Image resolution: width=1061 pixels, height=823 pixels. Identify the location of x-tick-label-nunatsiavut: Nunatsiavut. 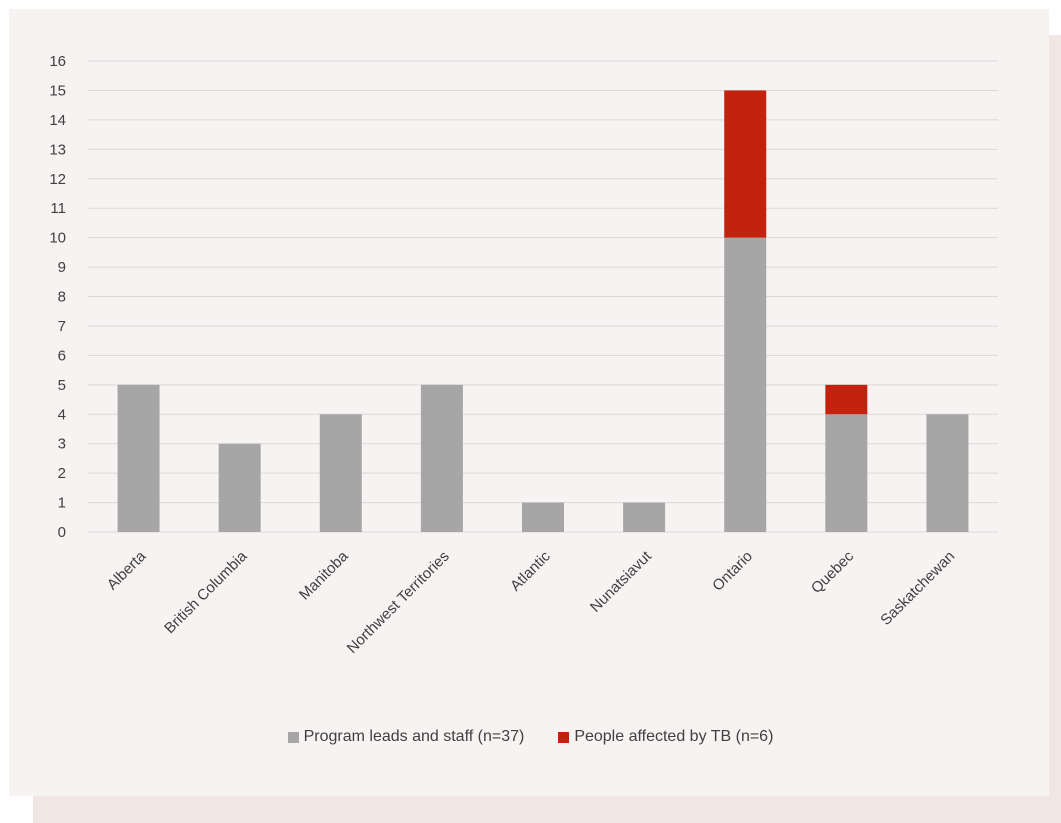
(621, 581).